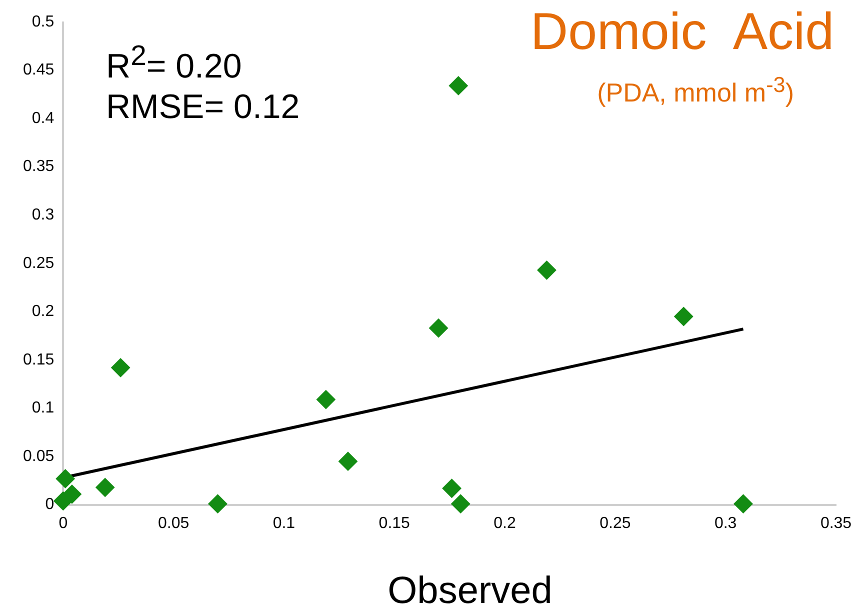 This screenshot has width=856, height=616. What do you see at coordinates (43, 408) in the screenshot?
I see `y-tick-label: 0.1` at bounding box center [43, 408].